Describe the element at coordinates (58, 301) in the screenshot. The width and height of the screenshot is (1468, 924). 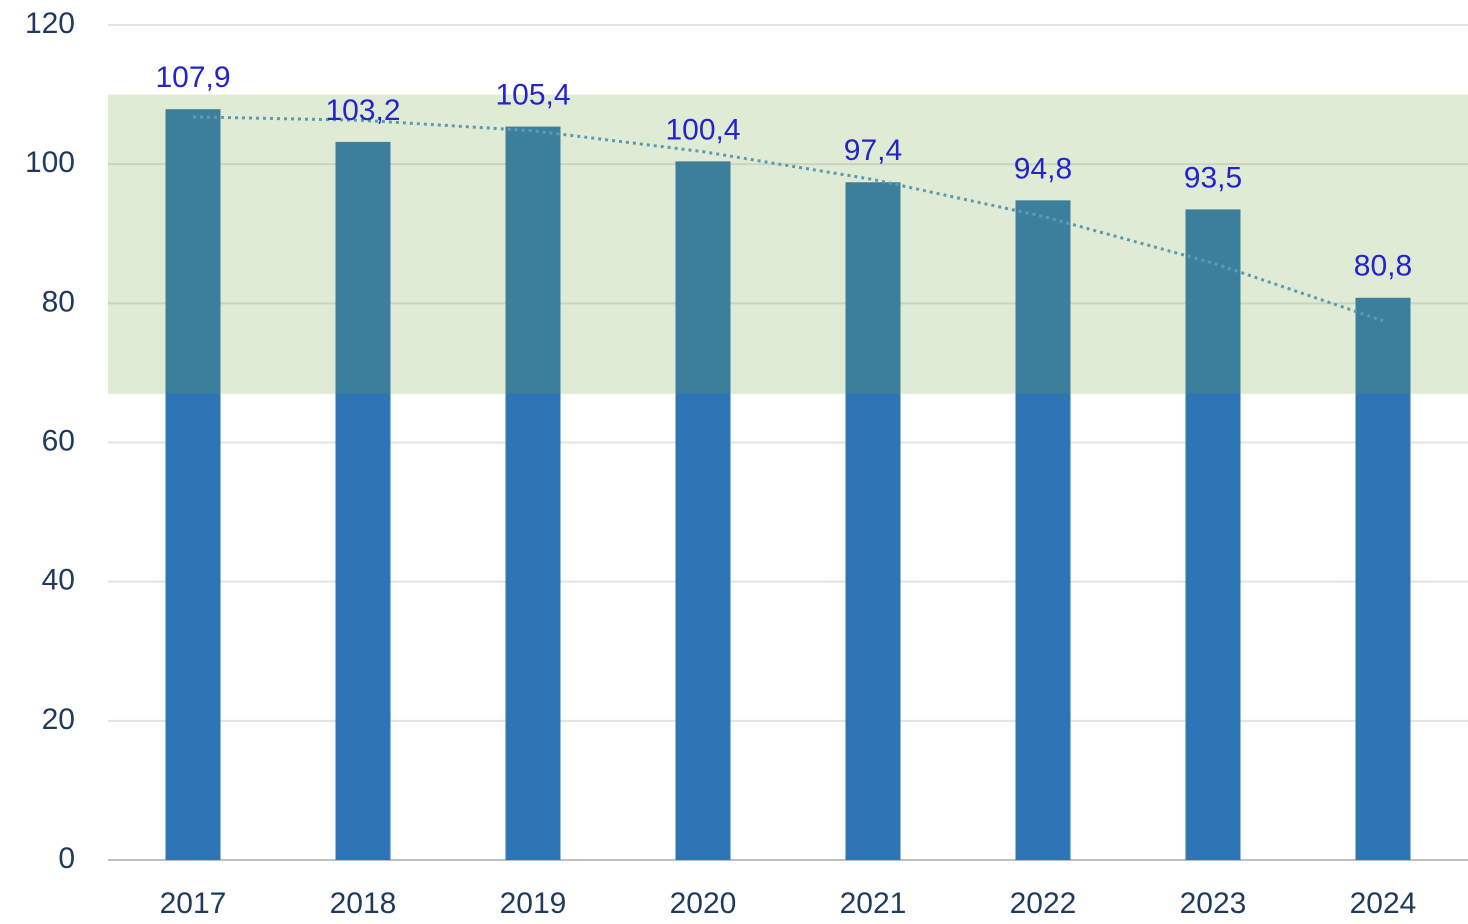
I see `y-tick-label: 80` at that location.